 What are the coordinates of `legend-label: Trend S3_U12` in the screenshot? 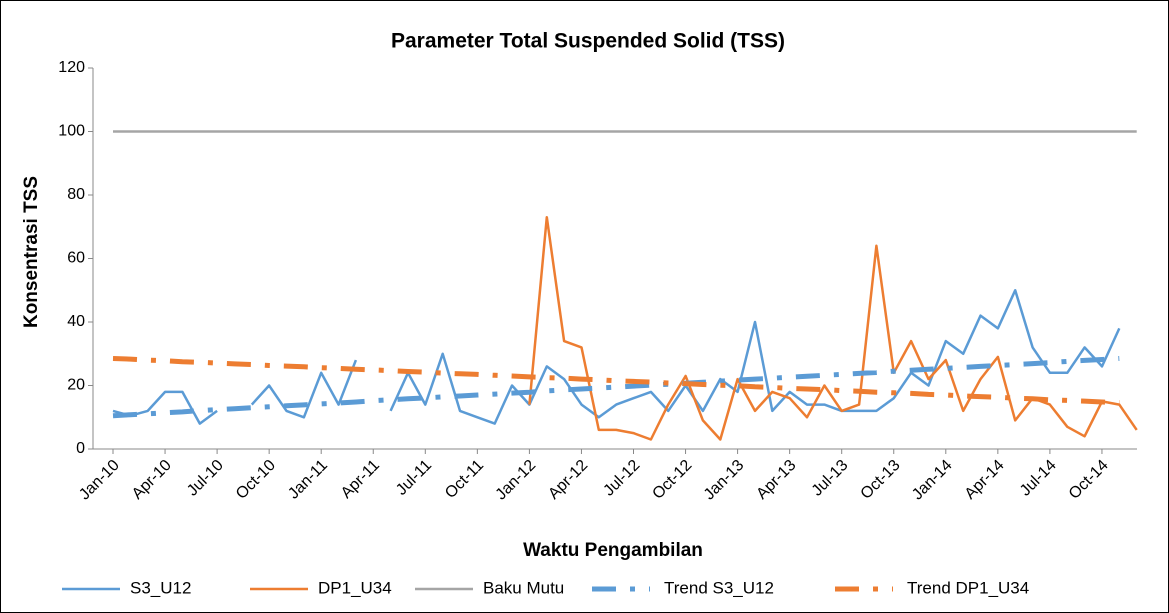 It's located at (719, 587).